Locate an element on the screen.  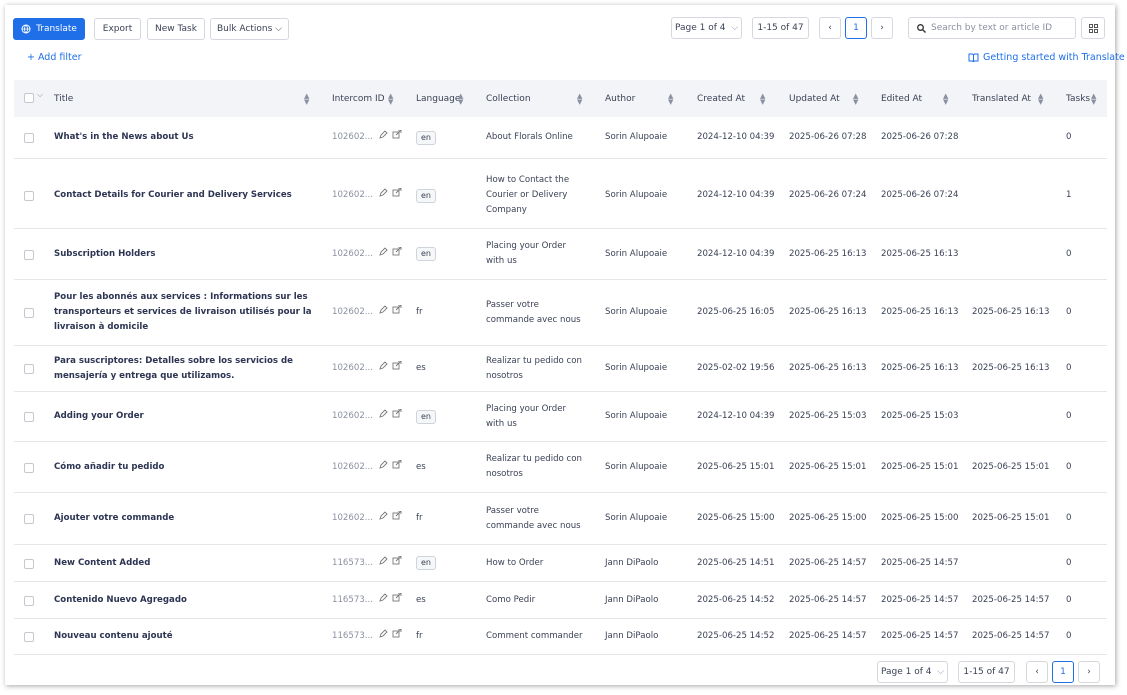
column-header: Title is located at coordinates (64, 98).